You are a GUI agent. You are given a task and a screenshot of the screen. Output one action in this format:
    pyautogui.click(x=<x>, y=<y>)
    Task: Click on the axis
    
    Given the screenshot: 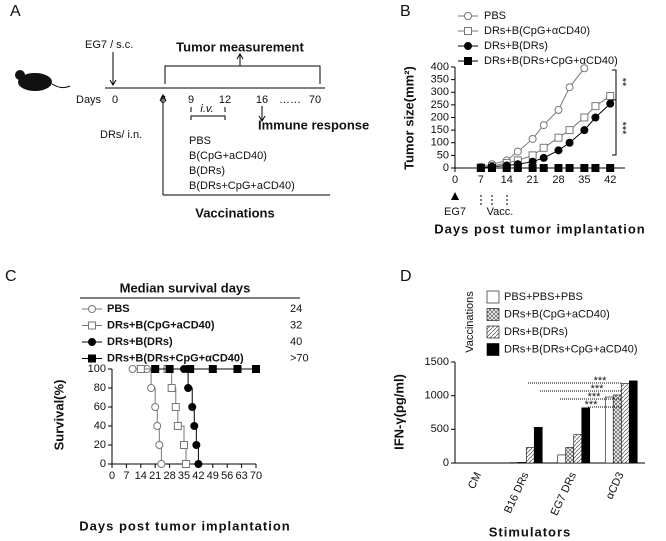 What is the action you would take?
    pyautogui.click(x=183, y=417)
    